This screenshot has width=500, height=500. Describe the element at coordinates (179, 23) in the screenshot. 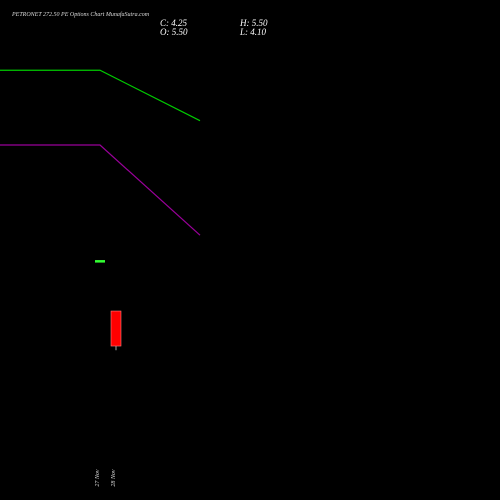

I see `readout-value: 4.25` at that location.